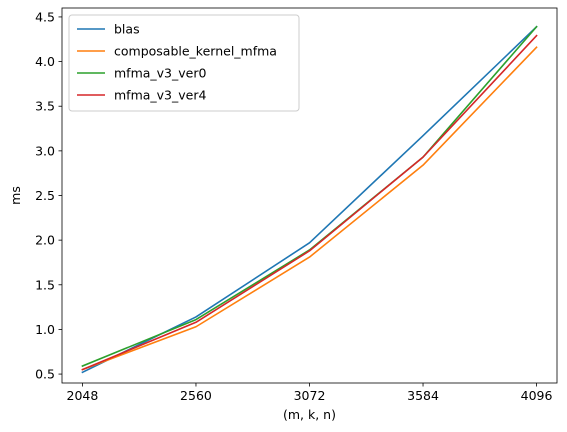  What do you see at coordinates (196, 395) in the screenshot?
I see `x-tick-label: 2560` at bounding box center [196, 395].